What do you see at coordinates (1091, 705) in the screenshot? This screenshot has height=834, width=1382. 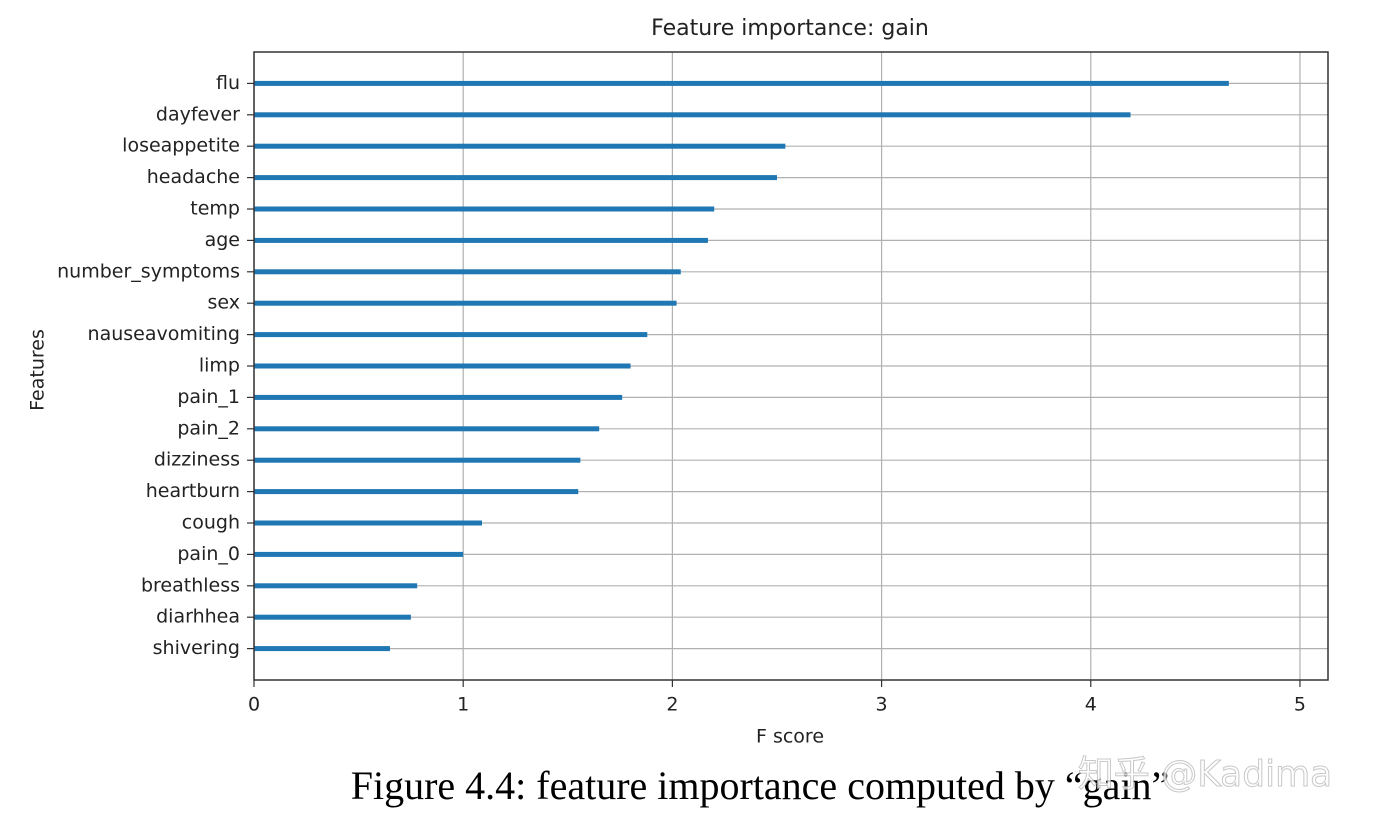 I see `x-tick-label: 4` at bounding box center [1091, 705].